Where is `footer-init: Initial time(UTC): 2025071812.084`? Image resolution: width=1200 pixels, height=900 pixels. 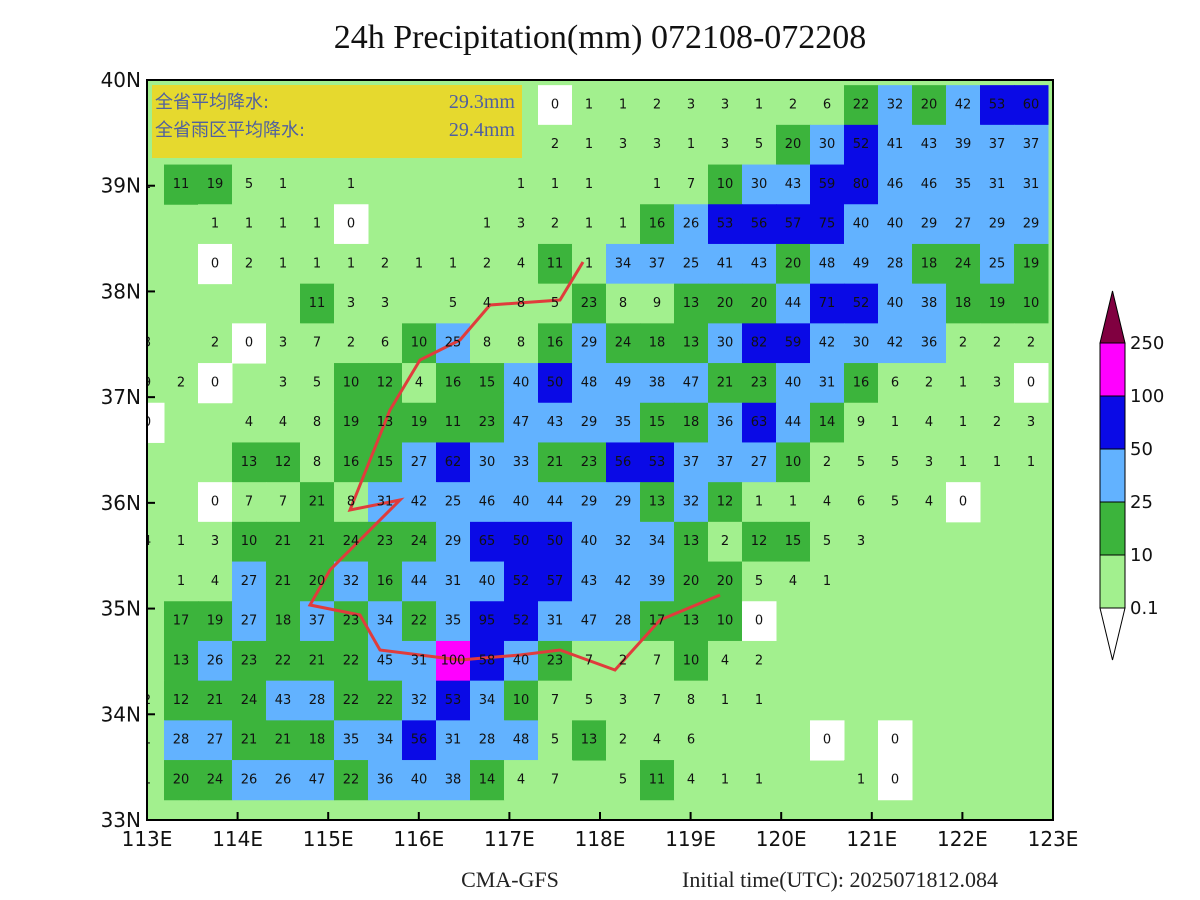
footer-init: Initial time(UTC): 2025071812.084 is located at coordinates (840, 879).